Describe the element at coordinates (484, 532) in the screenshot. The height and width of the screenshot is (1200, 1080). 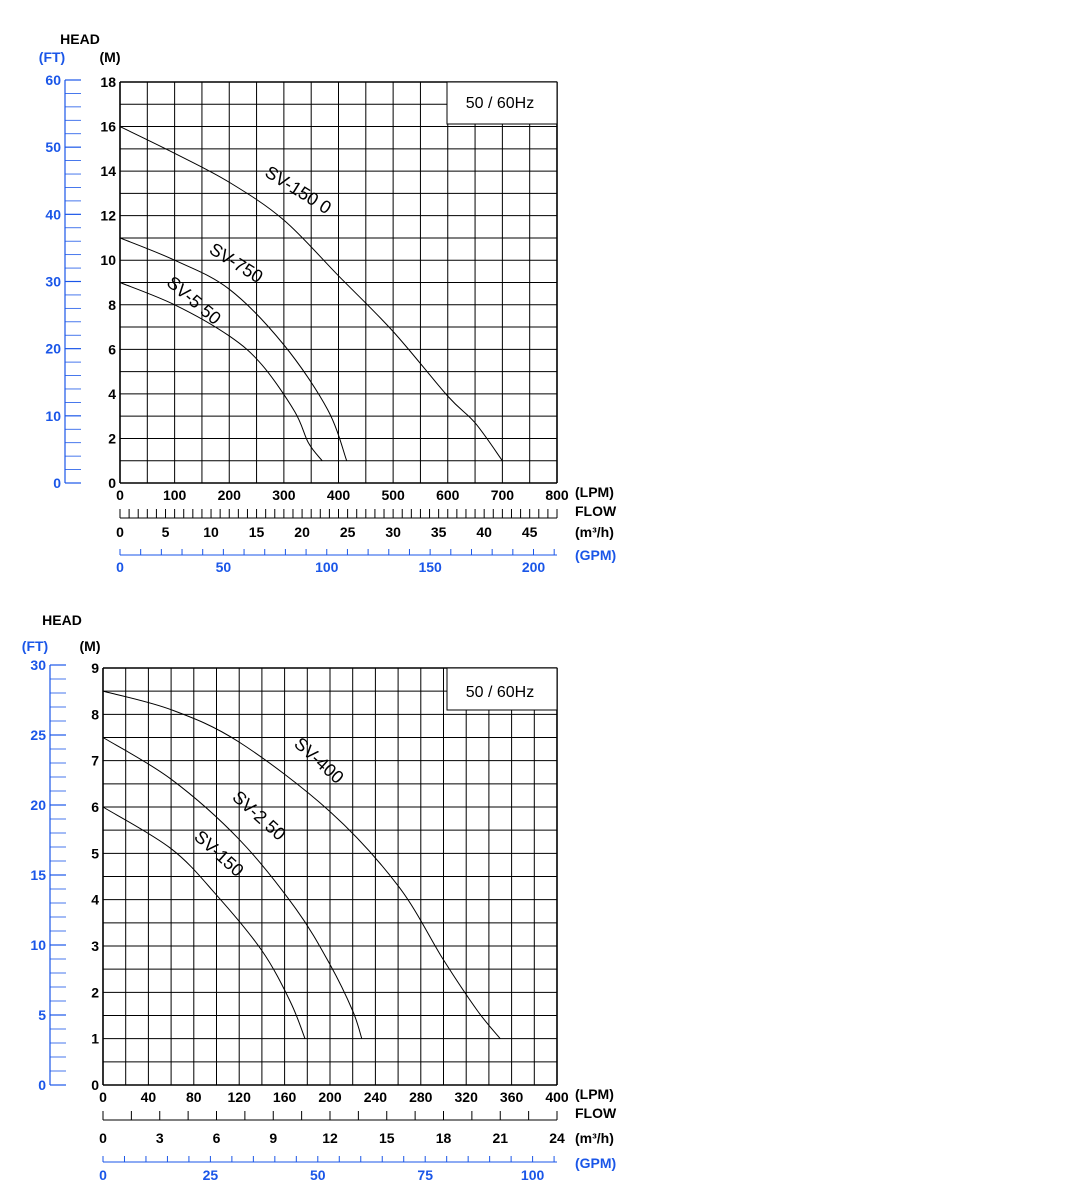
I see `chart1-x-tick-m3h: 40` at that location.